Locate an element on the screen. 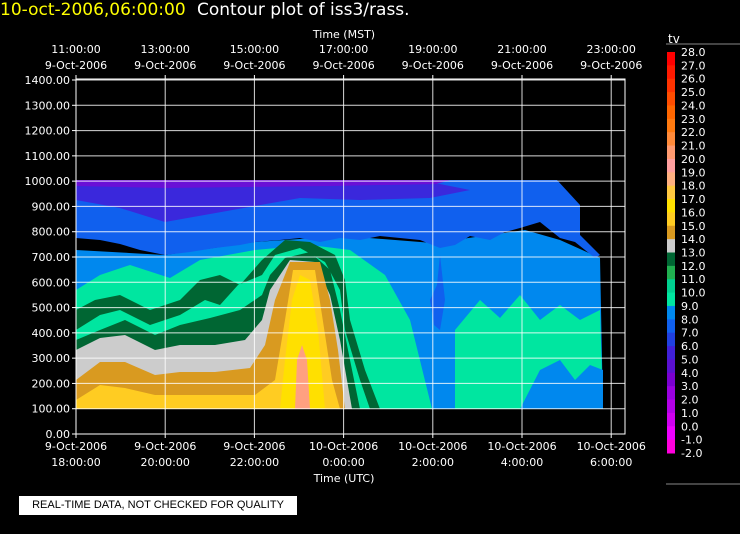  top-tick-time: 19:00:00 is located at coordinates (432, 49).